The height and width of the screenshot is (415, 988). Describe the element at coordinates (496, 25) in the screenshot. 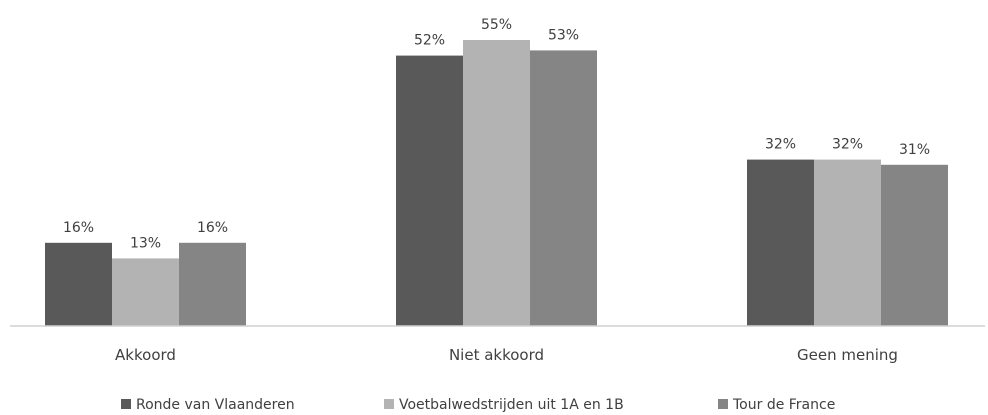

I see `data-label-1-1: 55%` at that location.